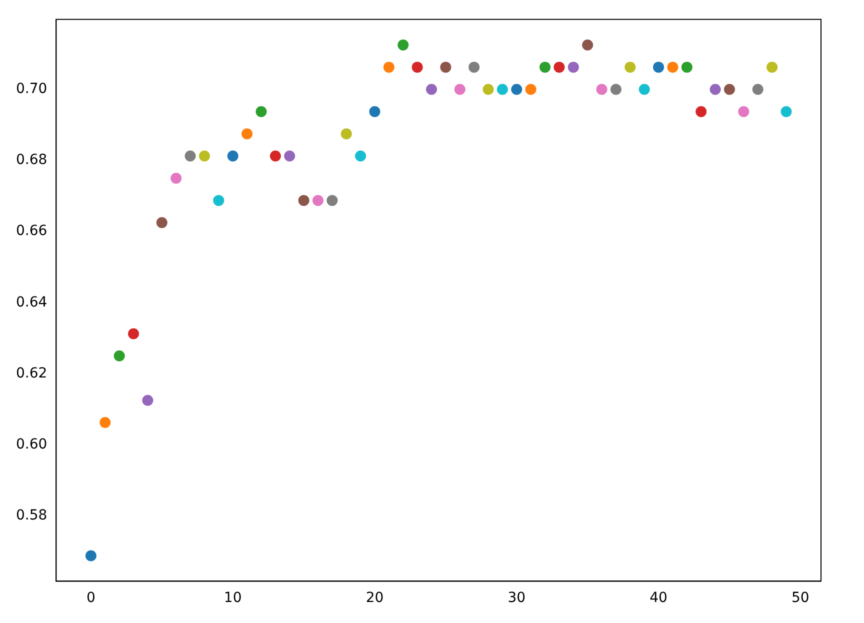 The image size is (864, 623). Describe the element at coordinates (517, 598) in the screenshot. I see `x-tick-label: 30` at that location.